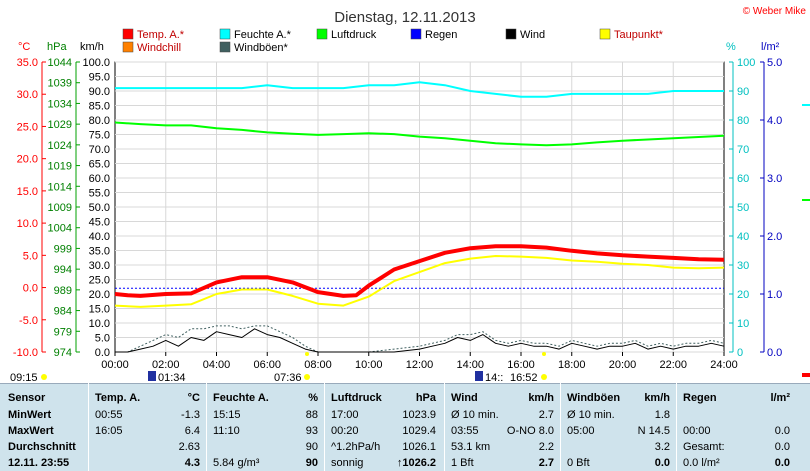  Describe the element at coordinates (470, 365) in the screenshot. I see `x-tick-label: 14:00` at that location.